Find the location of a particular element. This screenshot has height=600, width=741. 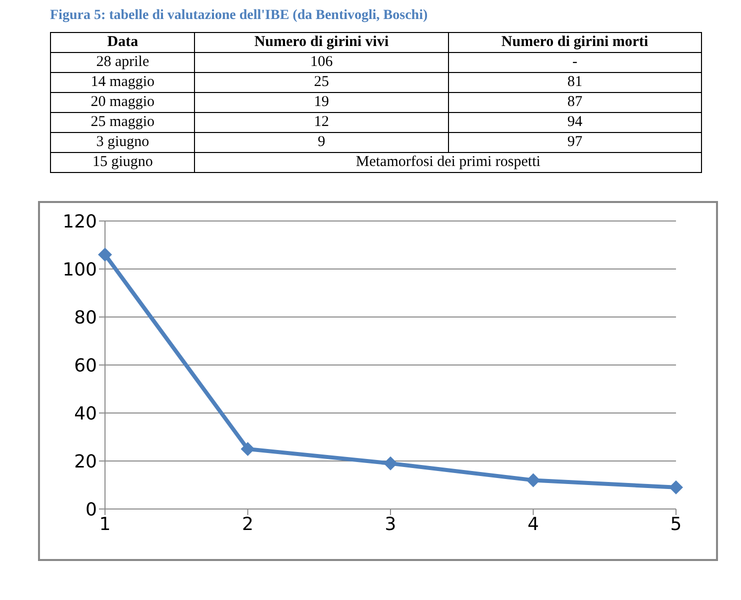

y-tick-label: 80 is located at coordinates (85, 317).